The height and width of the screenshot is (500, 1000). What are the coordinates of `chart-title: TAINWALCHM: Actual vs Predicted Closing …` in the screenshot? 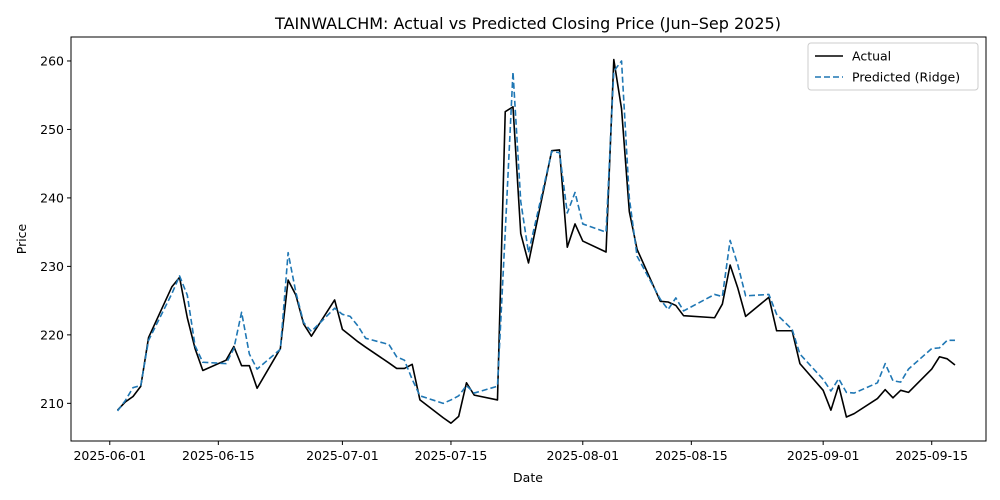 It's located at (527, 23).